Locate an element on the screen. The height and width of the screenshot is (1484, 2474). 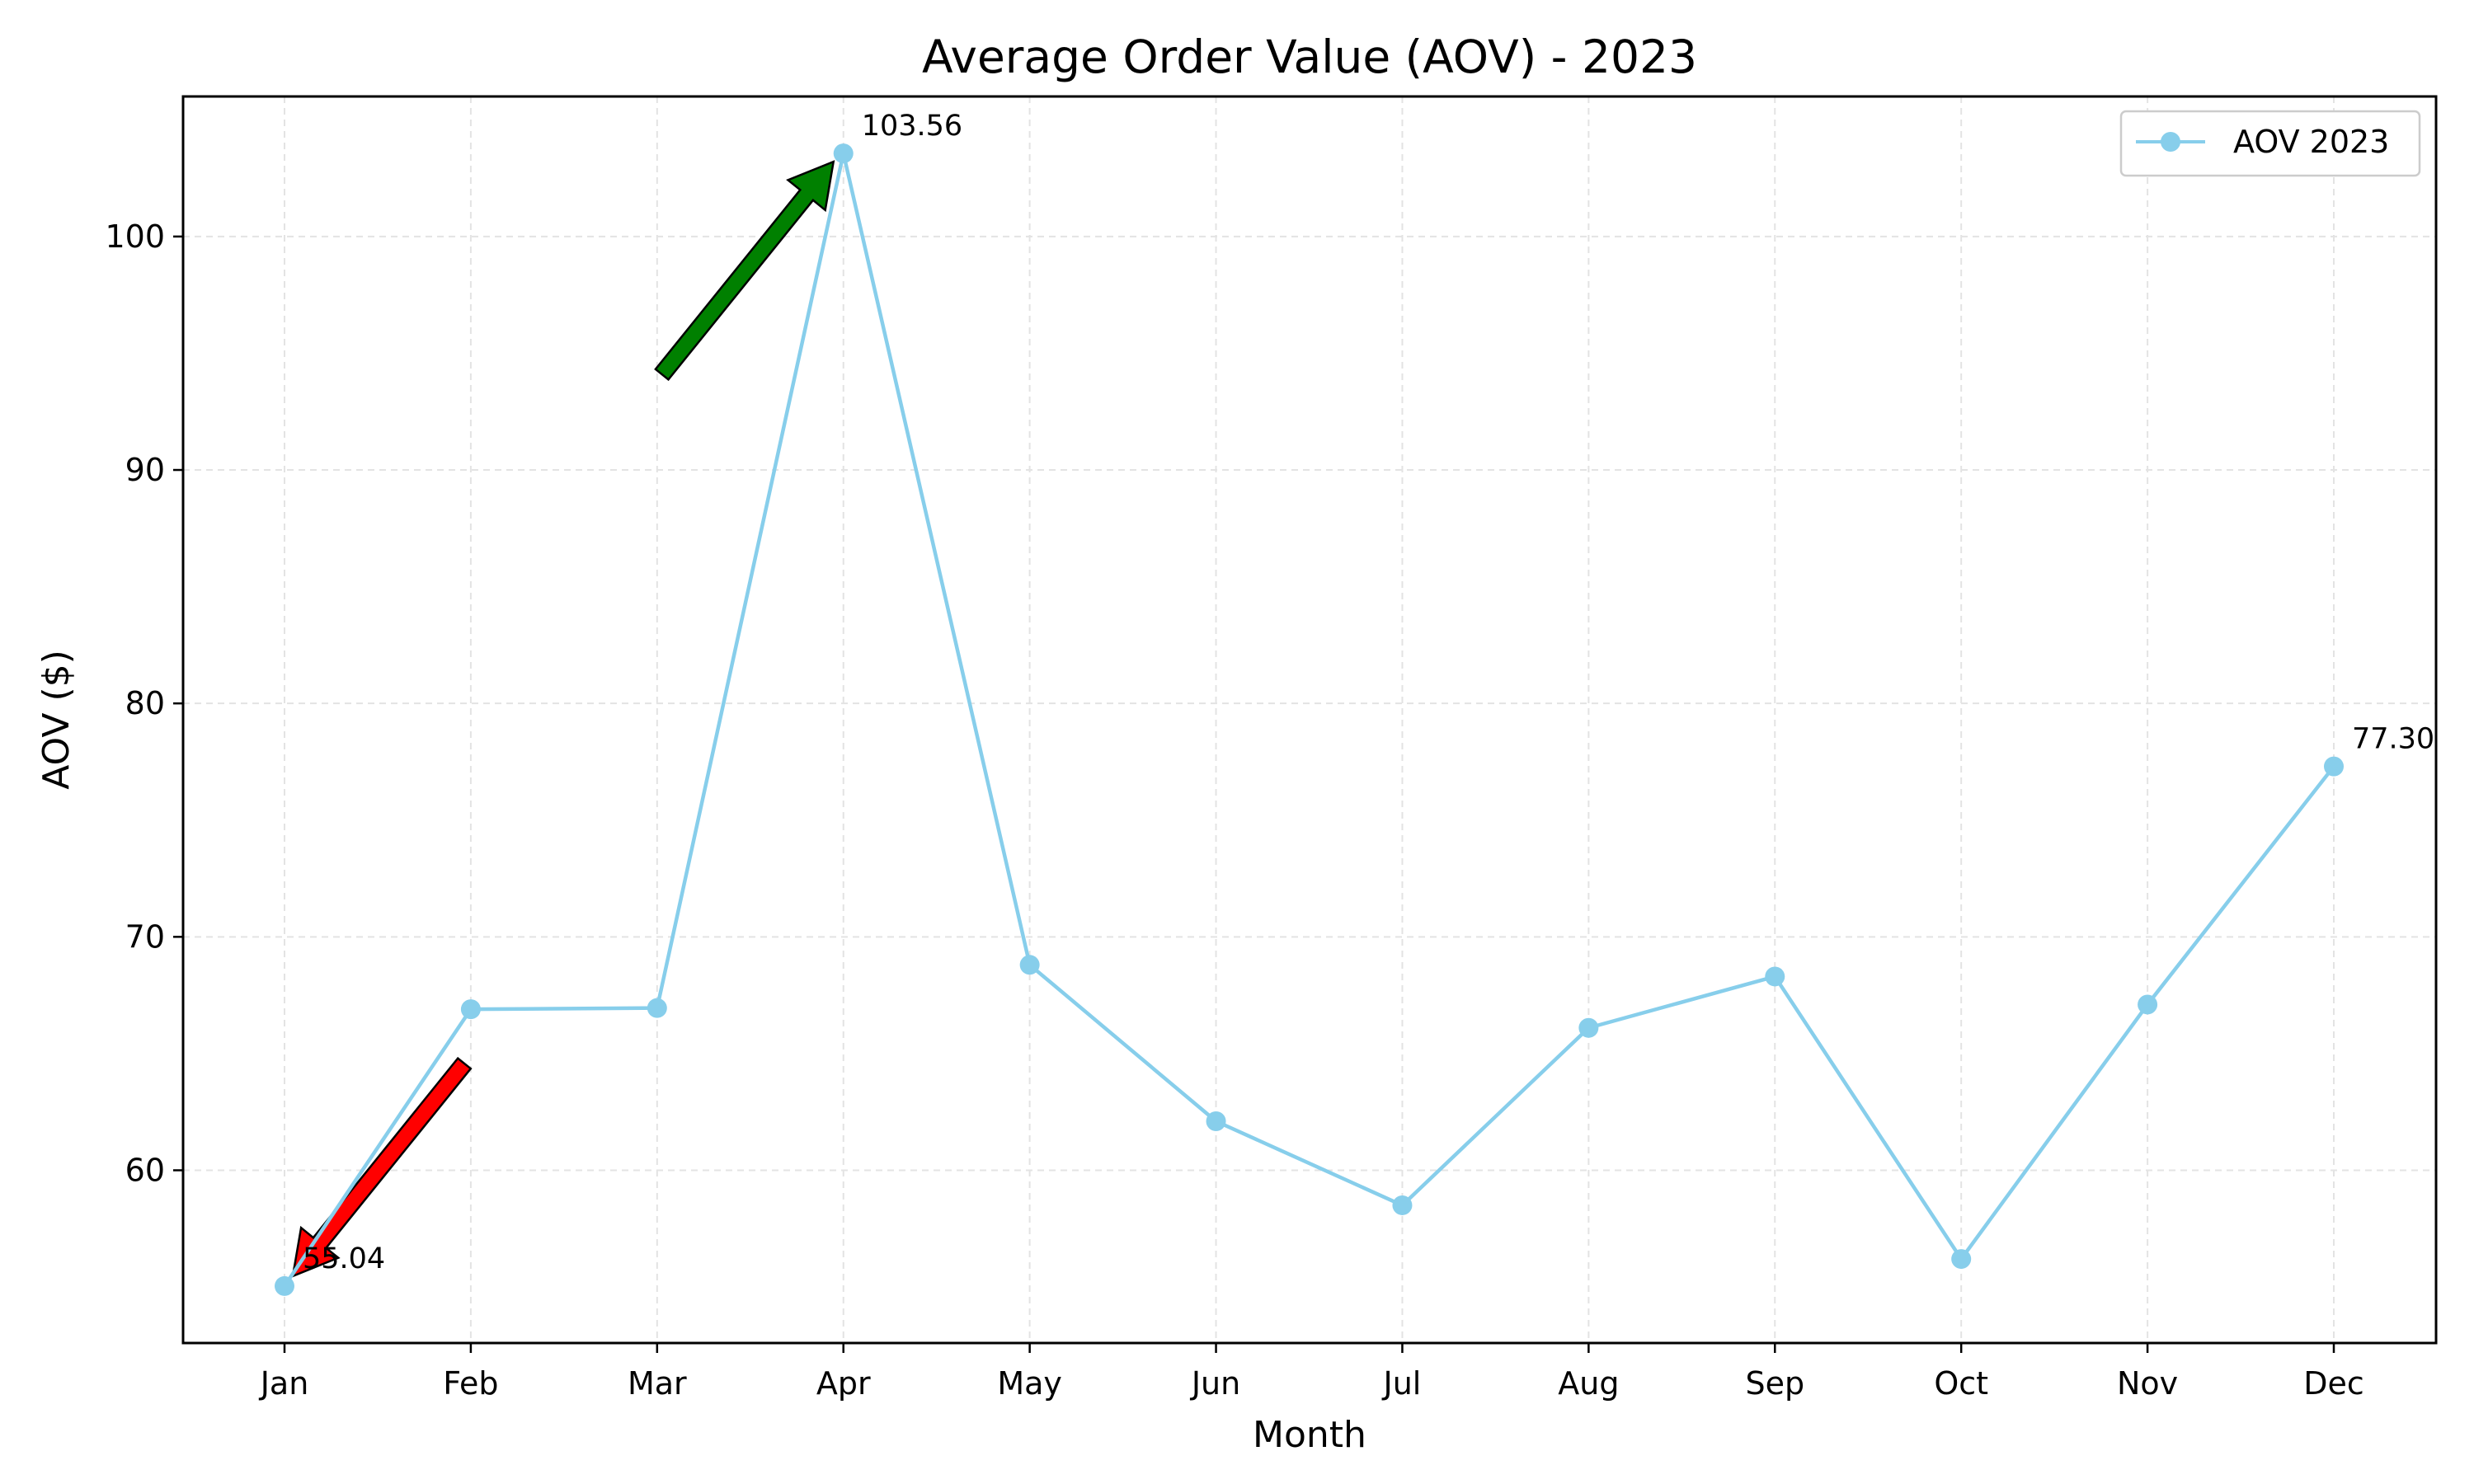
x-tick-label: Sep is located at coordinates (1774, 1383).